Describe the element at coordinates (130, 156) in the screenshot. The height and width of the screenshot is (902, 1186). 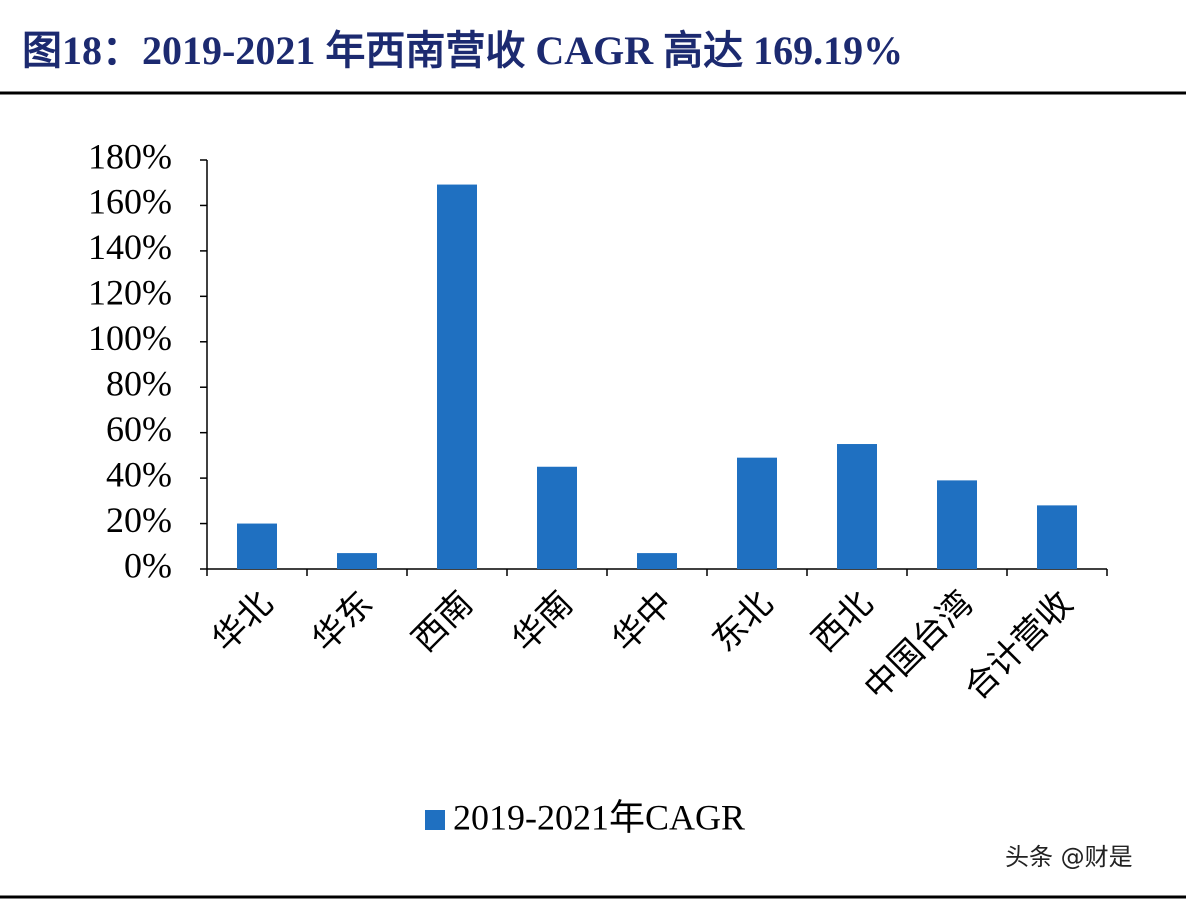
I see `y-tick-label: 180%` at that location.